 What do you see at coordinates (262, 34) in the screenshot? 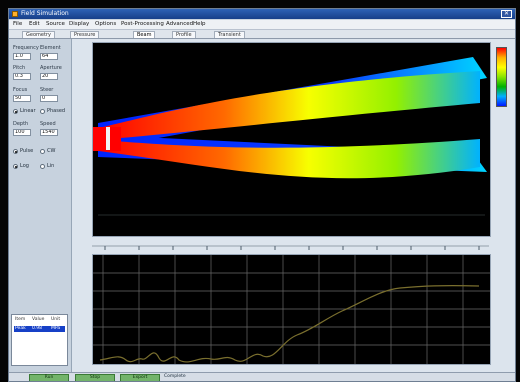
I see `tab-row: Geometry Pressure Beam Profile Transient` at bounding box center [262, 34].